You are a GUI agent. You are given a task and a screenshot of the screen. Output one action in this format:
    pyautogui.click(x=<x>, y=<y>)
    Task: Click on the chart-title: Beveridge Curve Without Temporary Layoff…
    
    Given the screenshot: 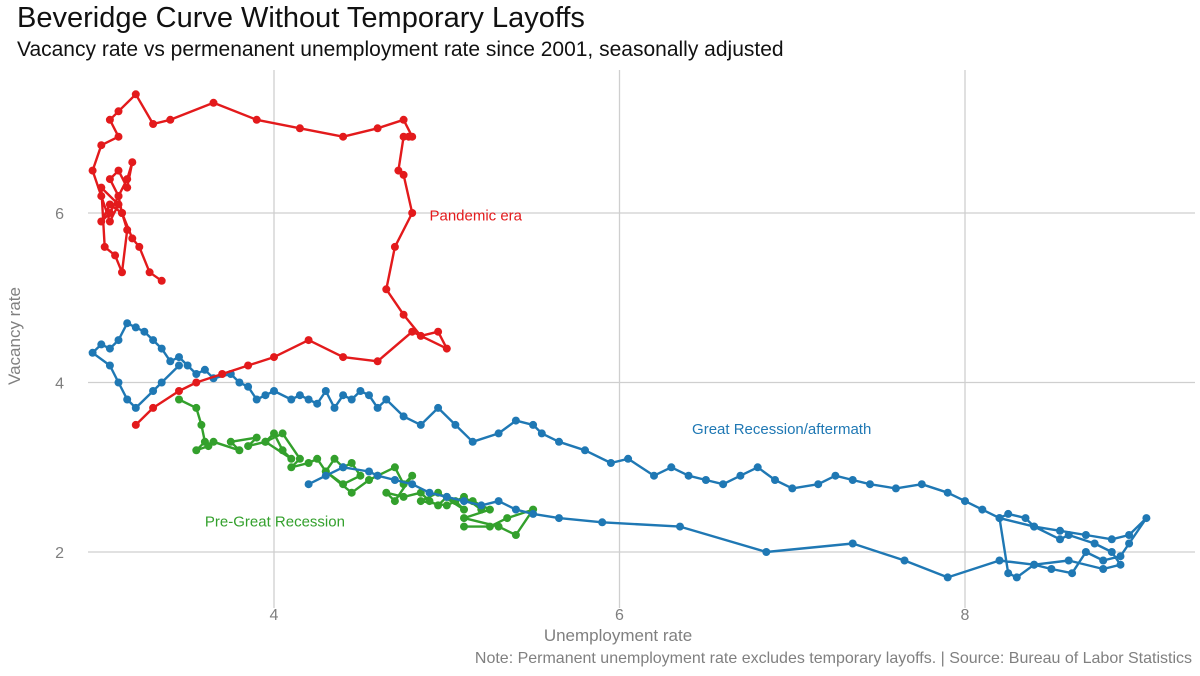 What is the action you would take?
    pyautogui.click(x=301, y=18)
    